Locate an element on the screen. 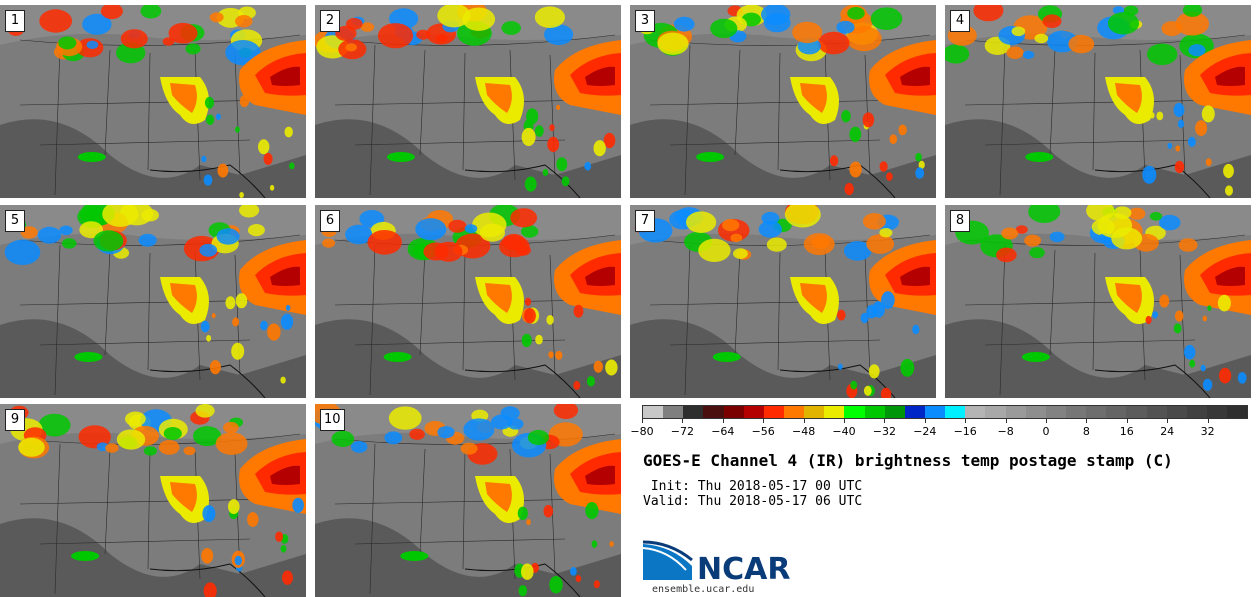 The image size is (1260, 597). panel-8: 8 is located at coordinates (1098, 301).